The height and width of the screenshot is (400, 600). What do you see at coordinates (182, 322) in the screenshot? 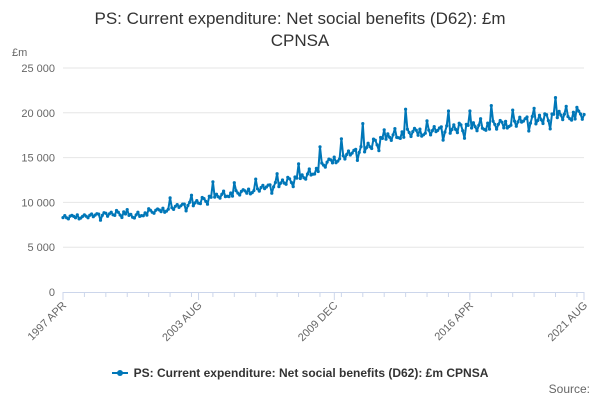
I see `x-tick-label: 2003 AUG` at bounding box center [182, 322].